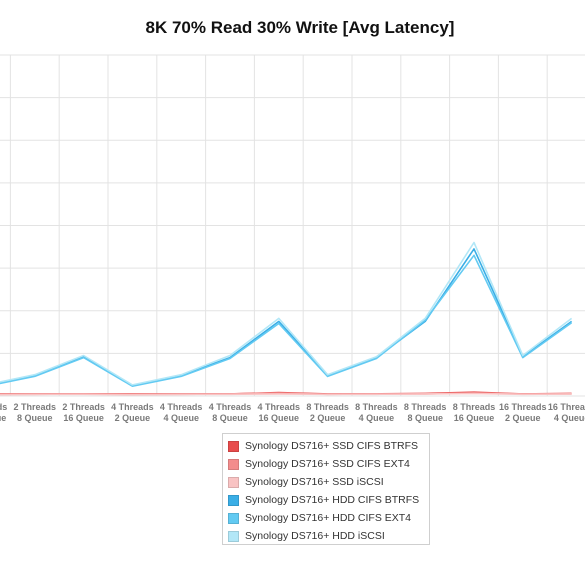 The height and width of the screenshot is (574, 585). I want to click on x-tick-label: 2 Threads 16 Queue, so click(83, 412).